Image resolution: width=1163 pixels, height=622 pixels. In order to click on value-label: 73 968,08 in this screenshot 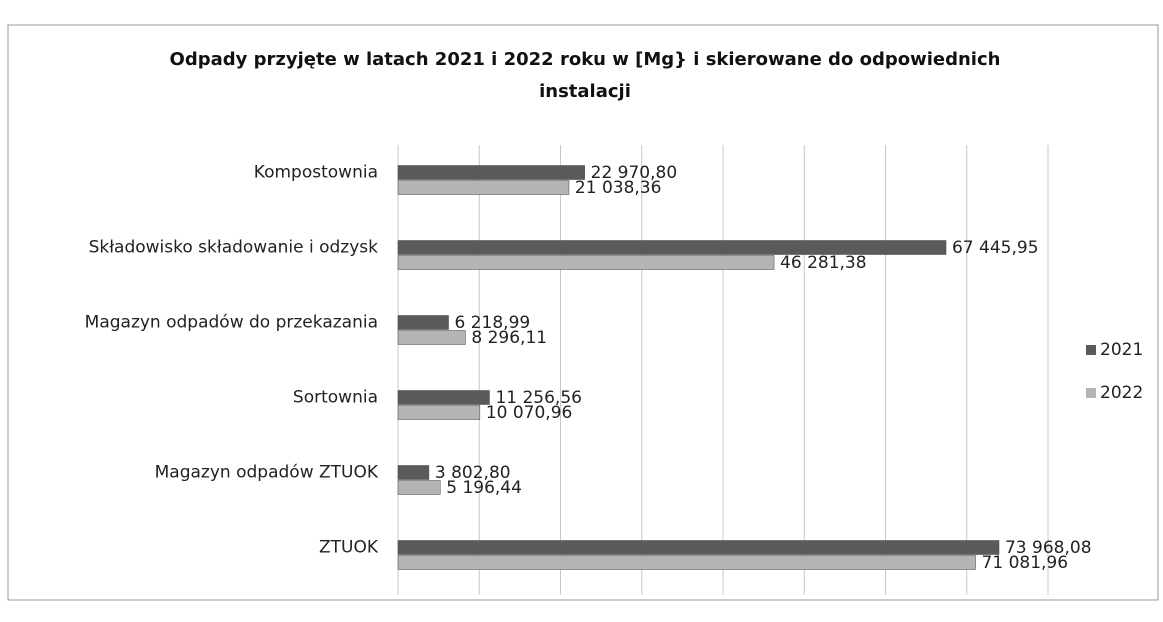, I will do `click(1048, 548)`.